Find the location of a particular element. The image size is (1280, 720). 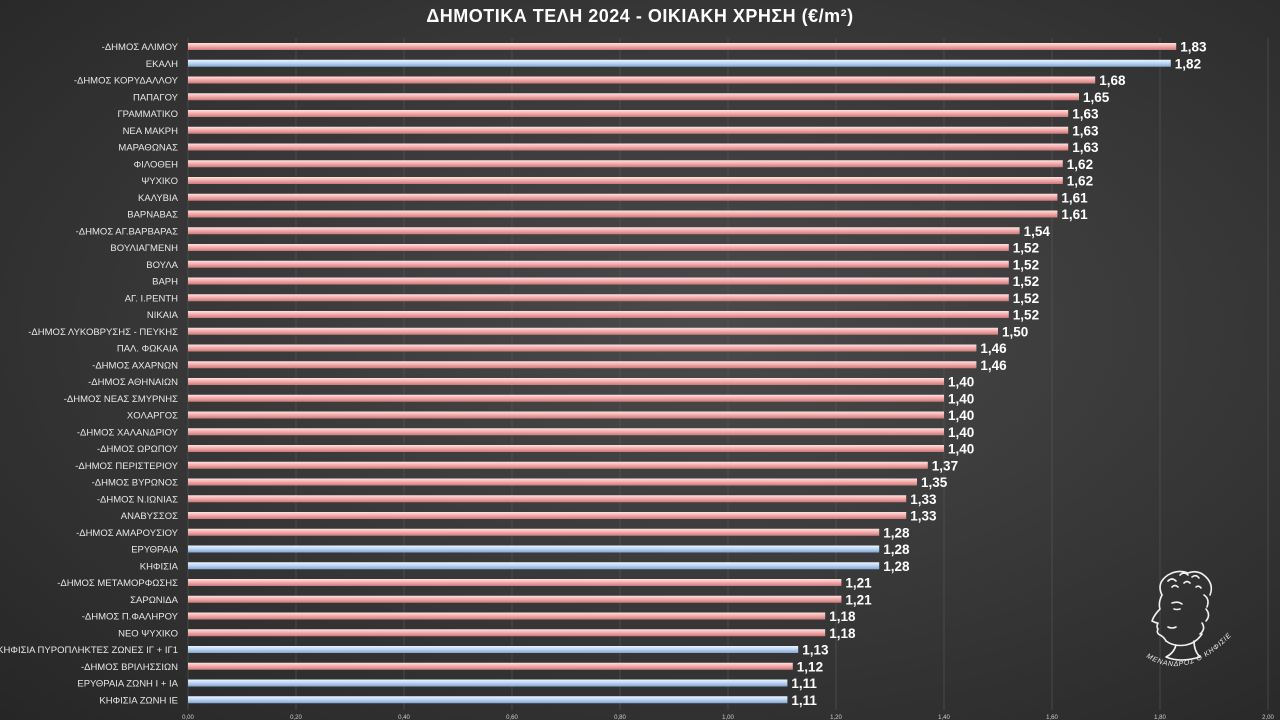

category-label: ΝΙΚΑΙΑ is located at coordinates (163, 315).